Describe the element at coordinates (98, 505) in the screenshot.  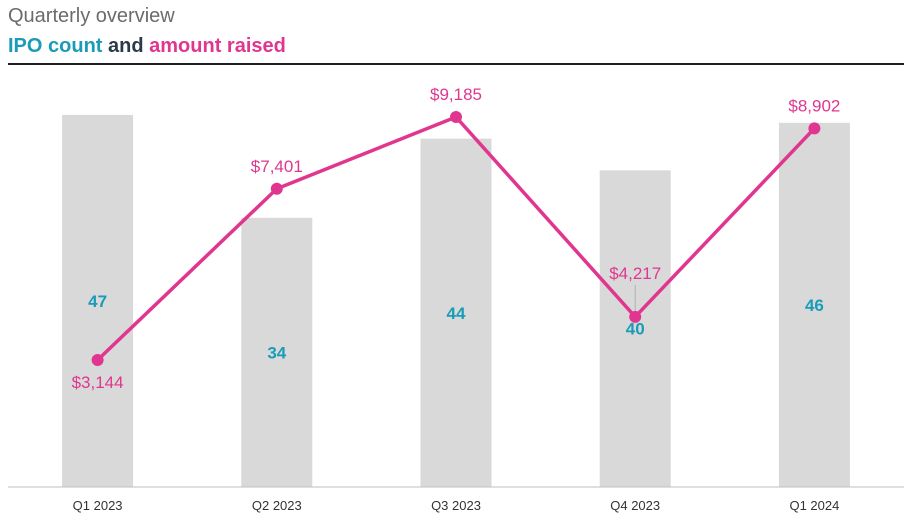
I see `x-tick-label: Q1 2023` at that location.